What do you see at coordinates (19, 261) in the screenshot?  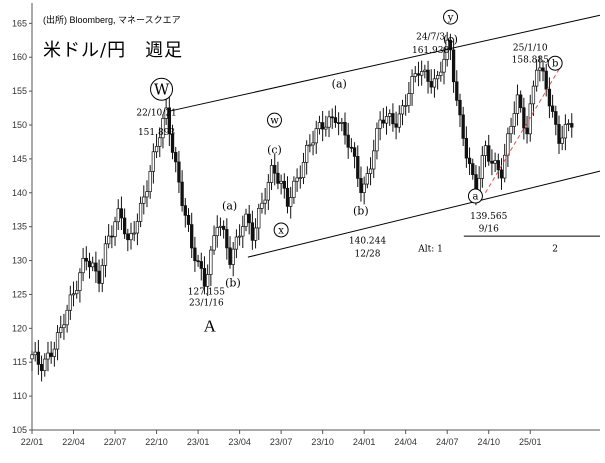 I see `y-tick-label: 130` at bounding box center [19, 261].